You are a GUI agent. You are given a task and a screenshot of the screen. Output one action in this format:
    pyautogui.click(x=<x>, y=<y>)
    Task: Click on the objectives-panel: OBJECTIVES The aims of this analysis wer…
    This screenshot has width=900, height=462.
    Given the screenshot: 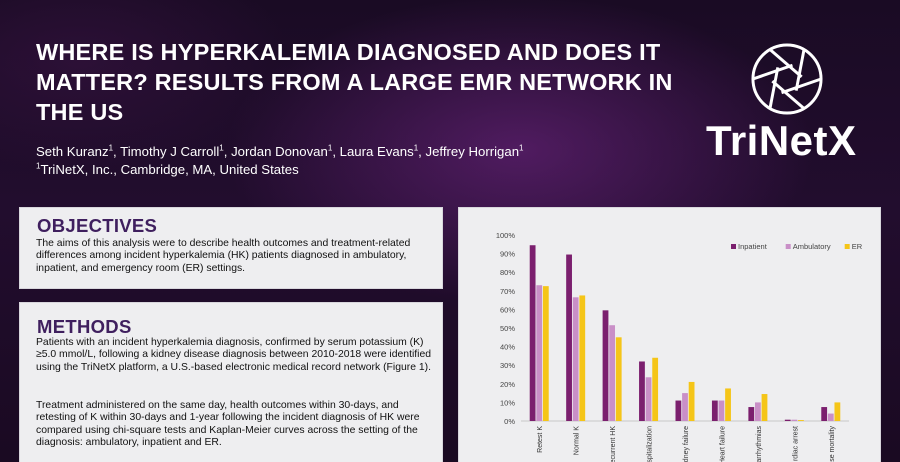 What is the action you would take?
    pyautogui.click(x=231, y=248)
    